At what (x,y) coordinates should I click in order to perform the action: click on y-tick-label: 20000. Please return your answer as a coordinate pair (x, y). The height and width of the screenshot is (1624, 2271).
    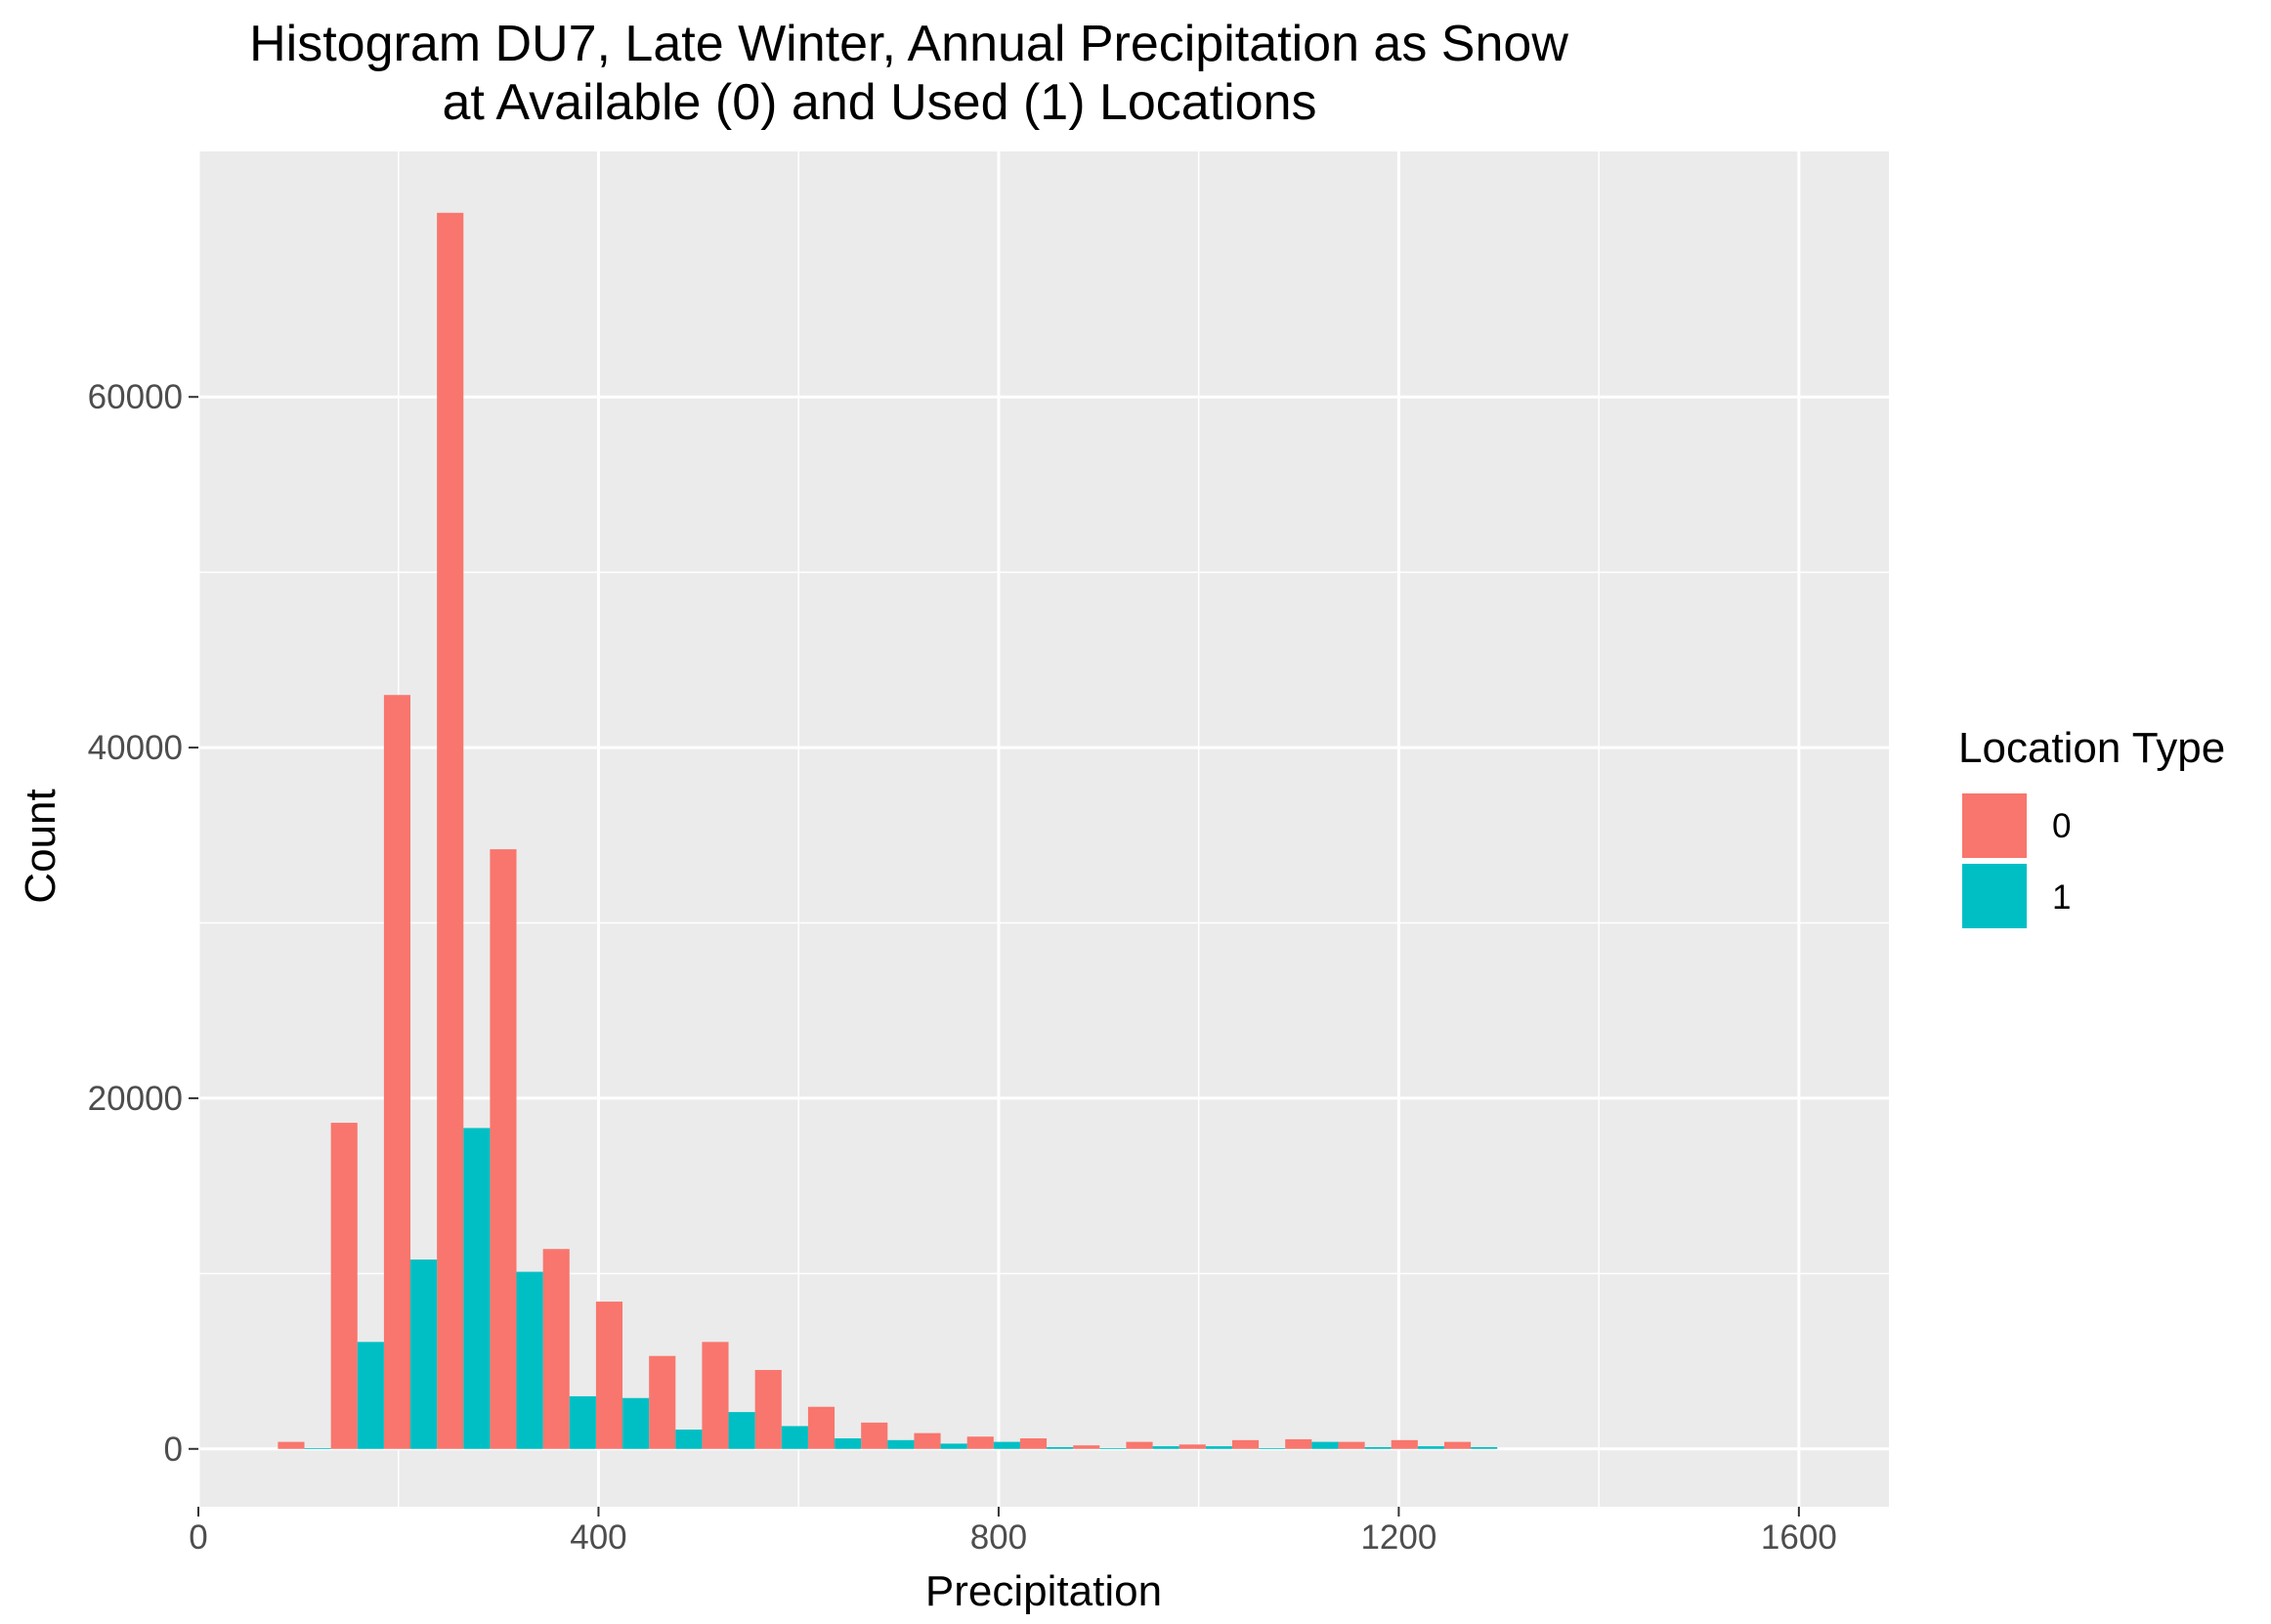
    Looking at the image, I should click on (135, 1099).